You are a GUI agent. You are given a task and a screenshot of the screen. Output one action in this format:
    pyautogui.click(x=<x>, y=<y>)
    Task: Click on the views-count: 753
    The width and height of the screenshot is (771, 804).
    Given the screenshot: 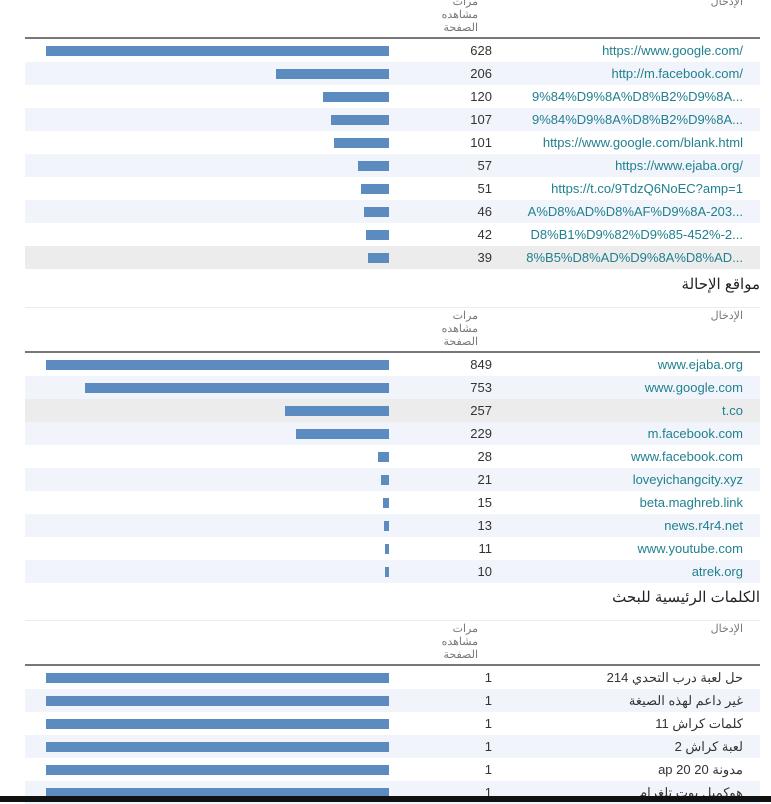 What is the action you would take?
    pyautogui.click(x=481, y=387)
    